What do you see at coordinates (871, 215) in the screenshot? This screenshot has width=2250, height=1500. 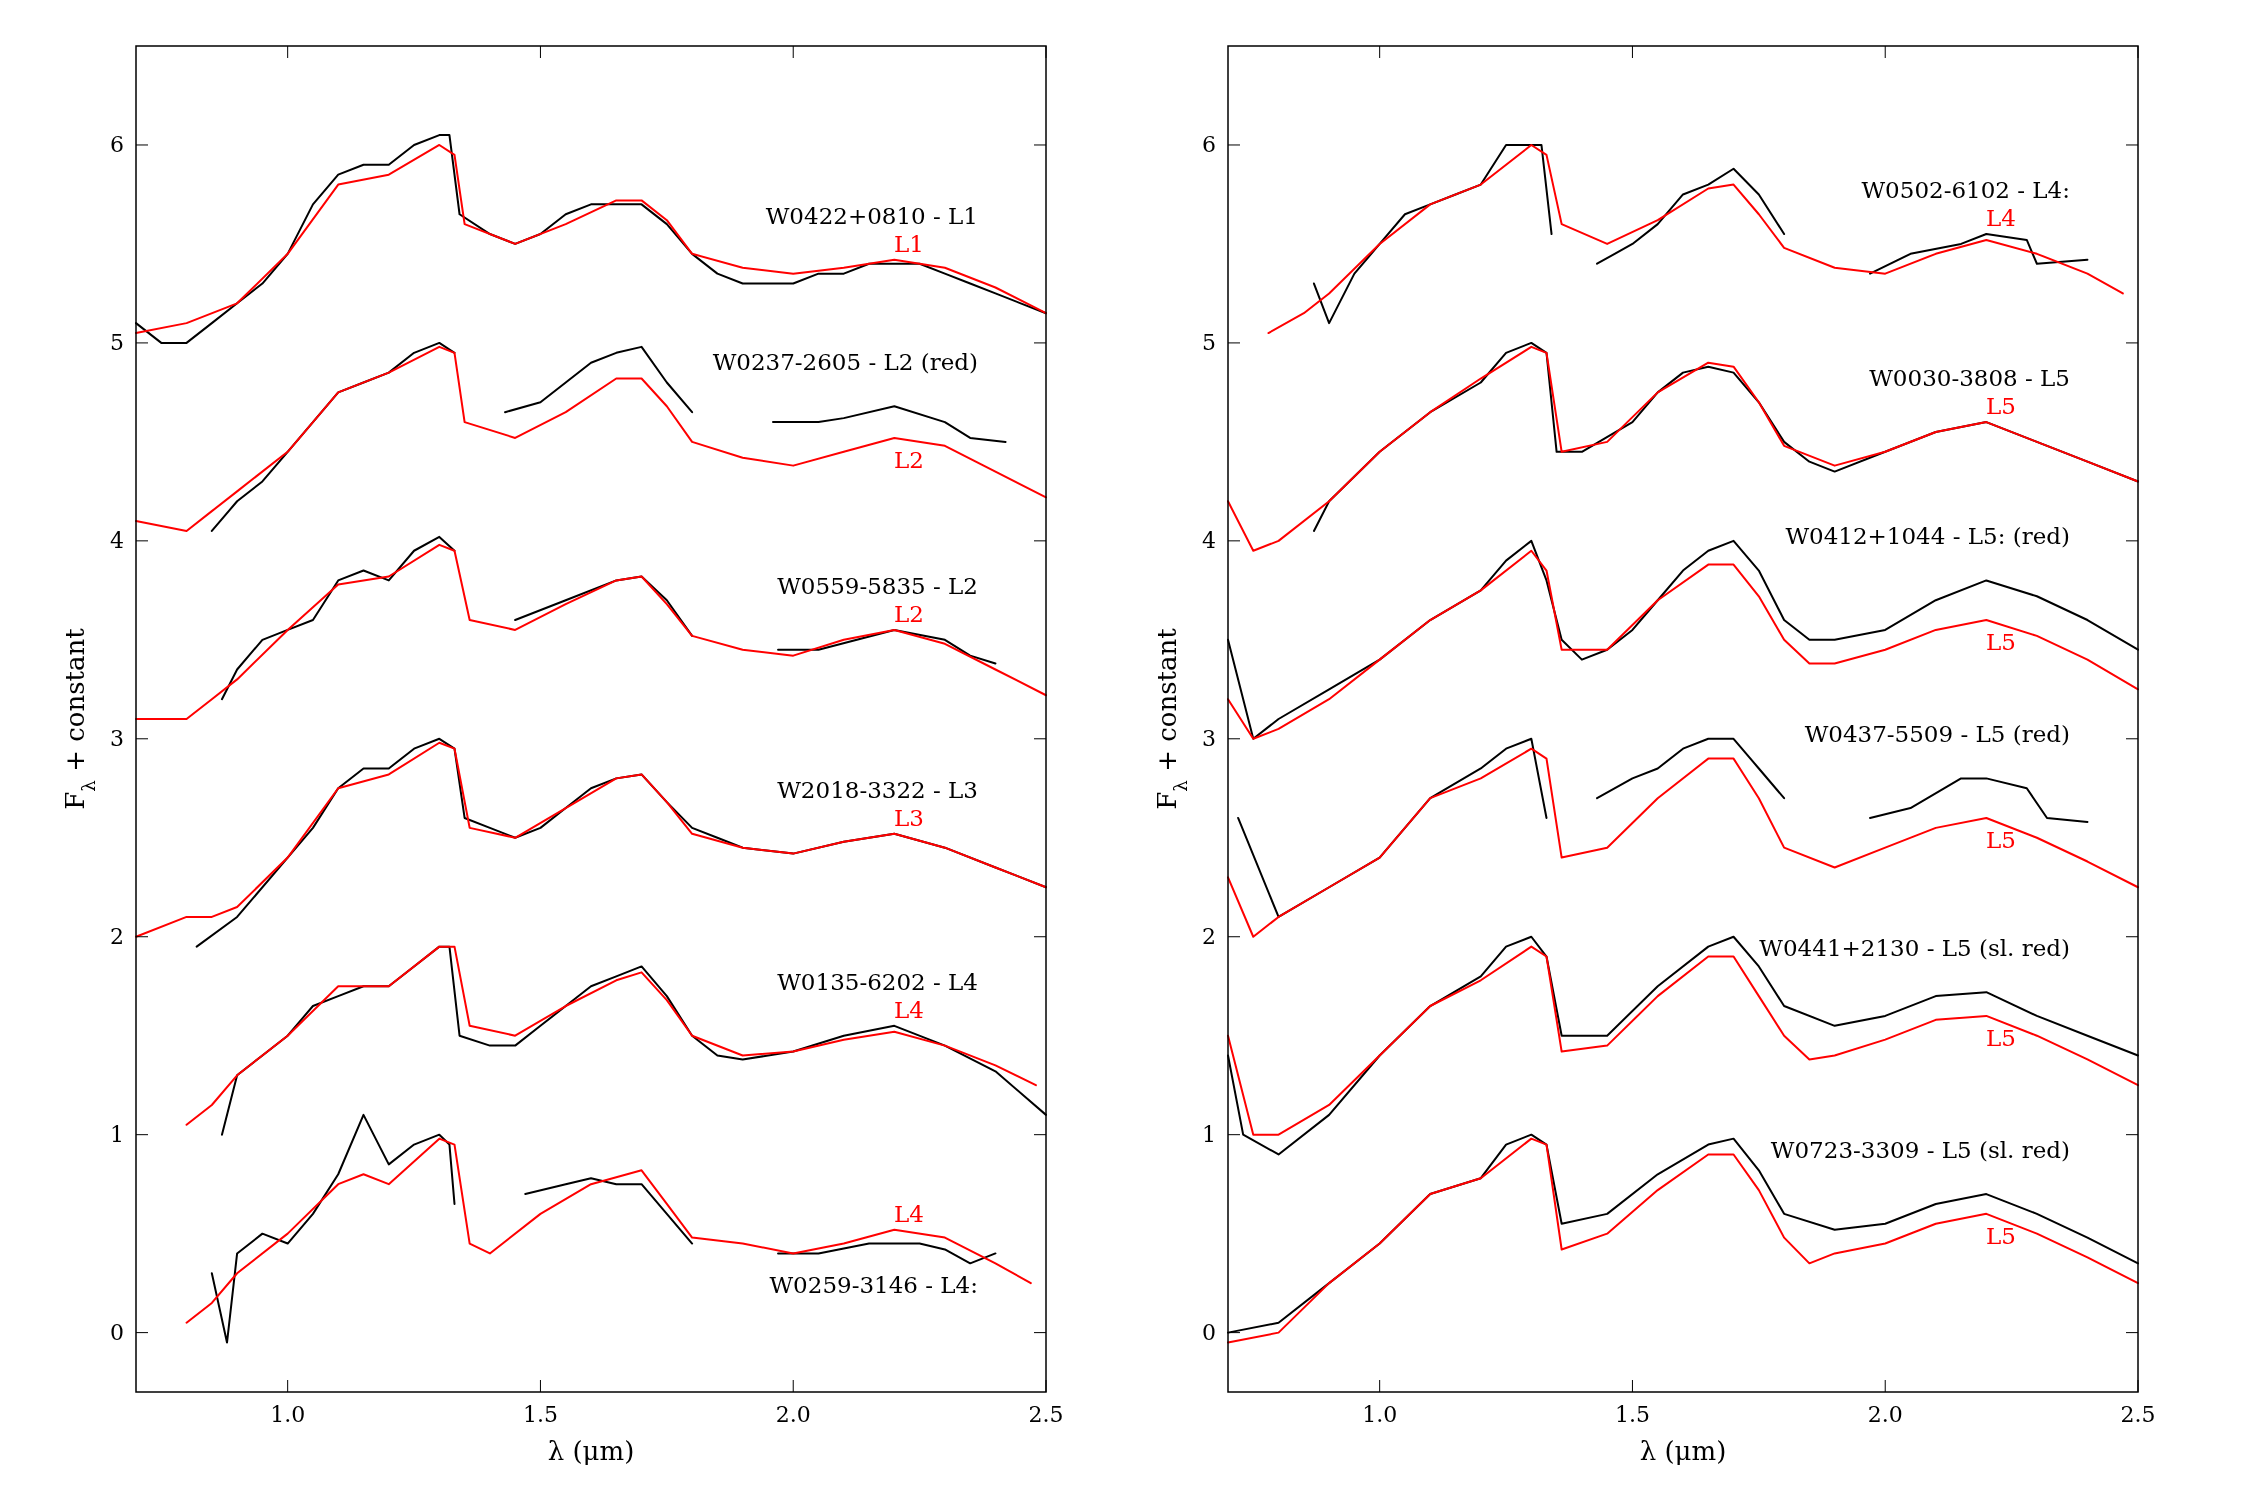 I see `text: W0422+0810 - L1` at bounding box center [871, 215].